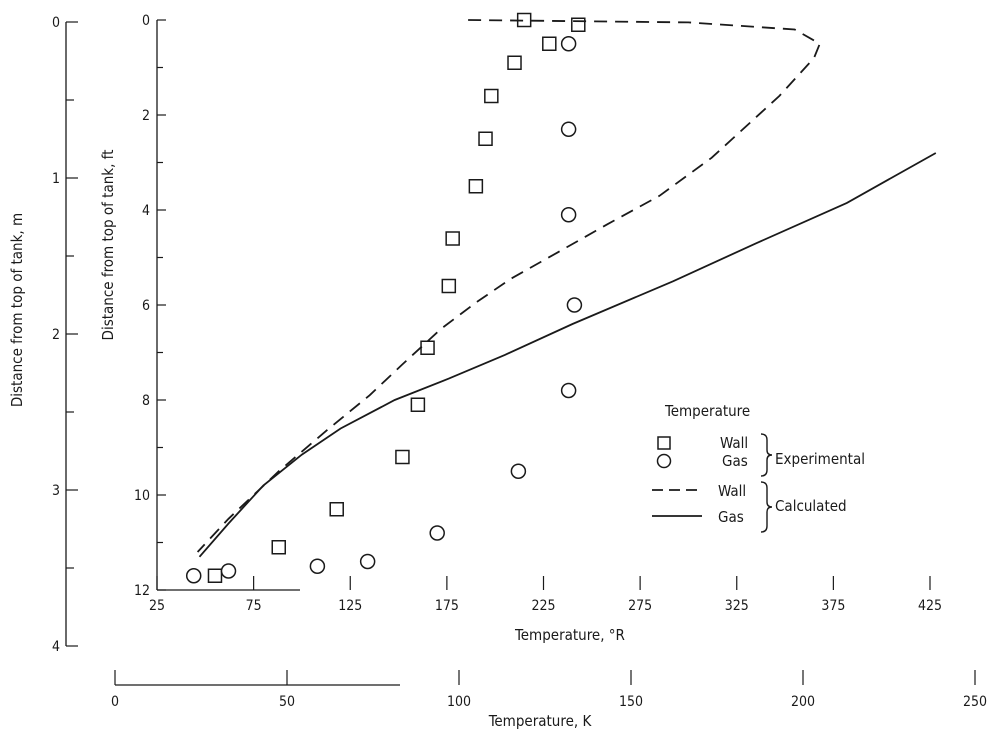 Image resolution: width=993 pixels, height=734 pixels. Describe the element at coordinates (56, 23) in the screenshot. I see `y-tick-label-m: 0` at that location.